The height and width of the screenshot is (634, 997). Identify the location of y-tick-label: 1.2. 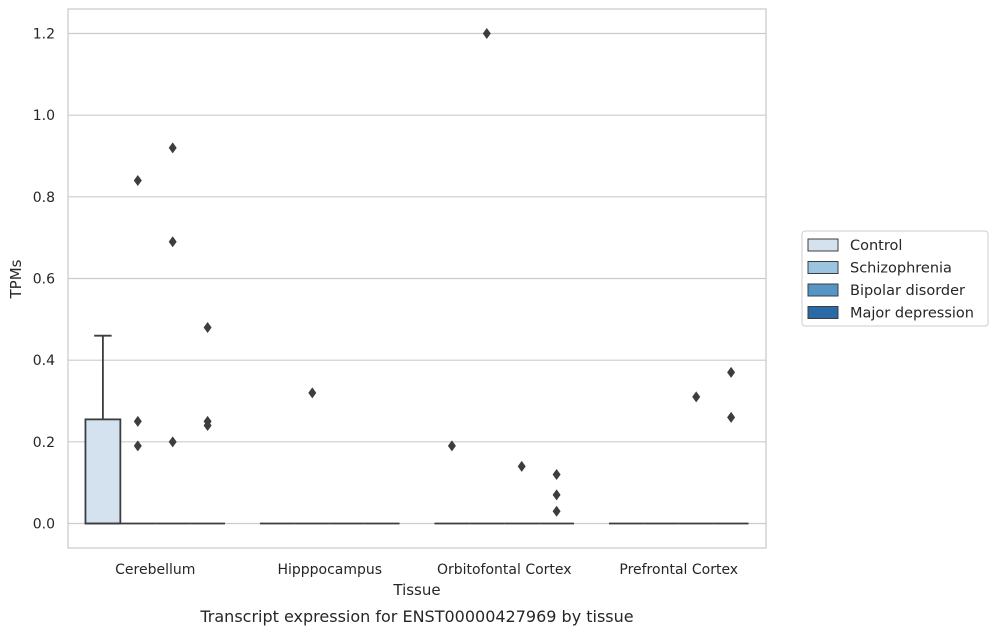
(44, 35).